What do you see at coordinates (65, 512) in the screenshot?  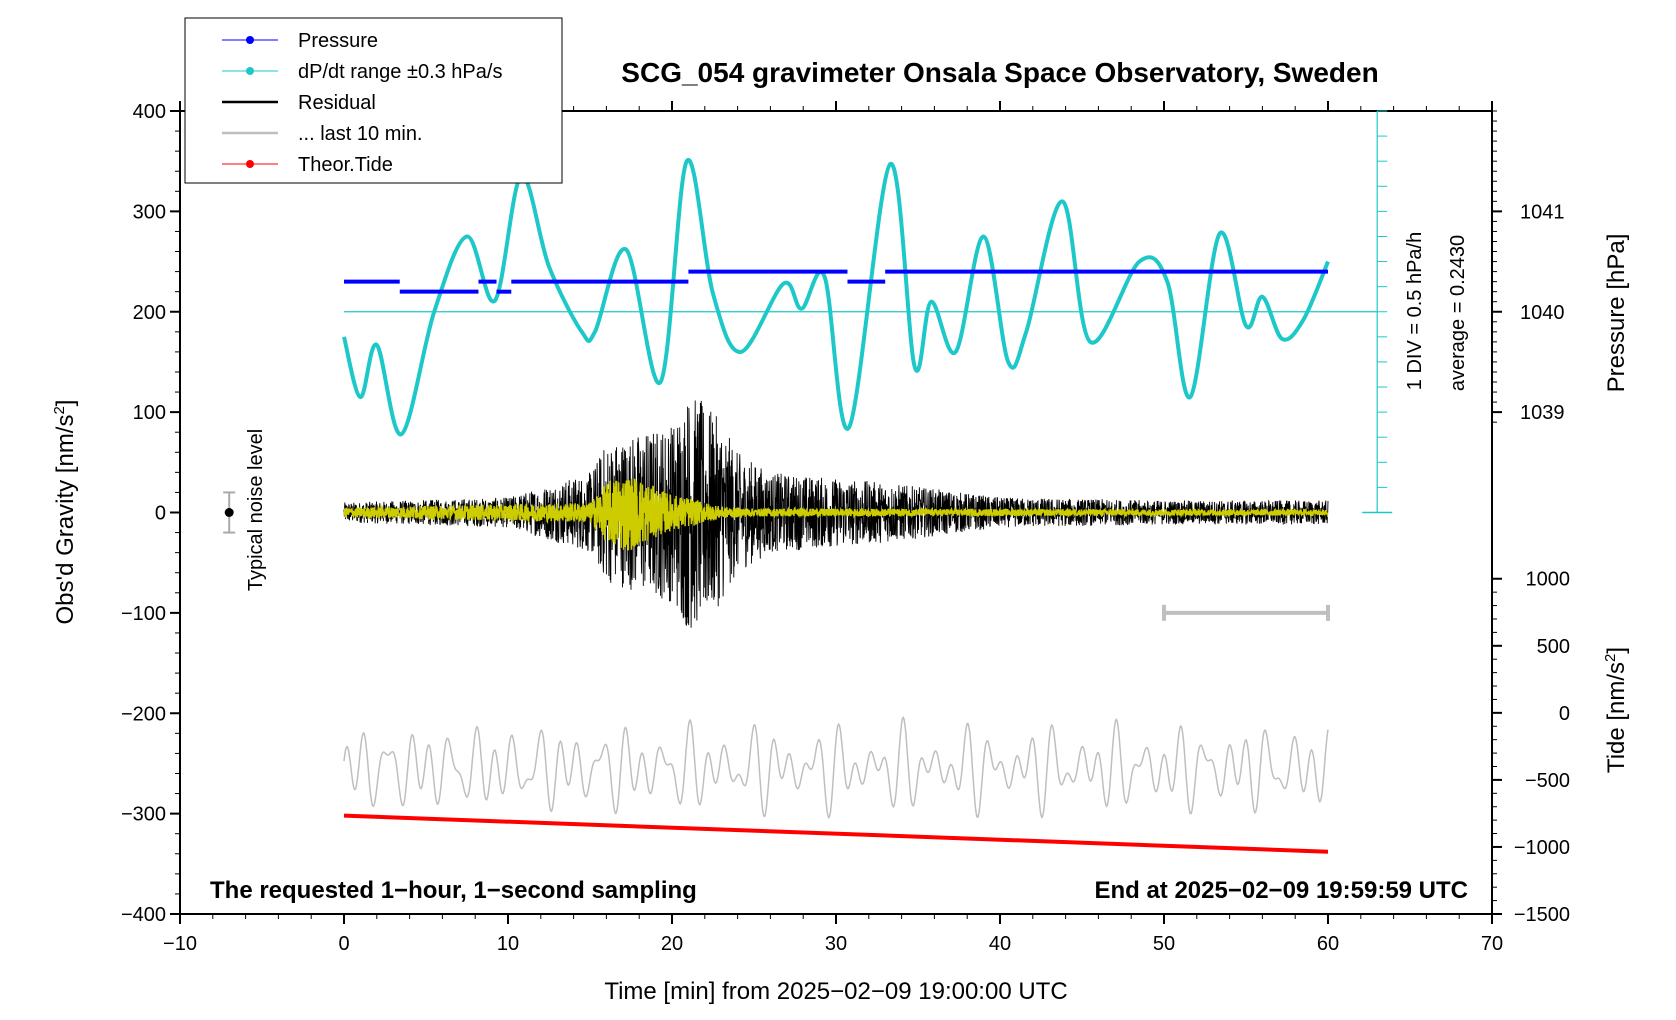 I see `y-axis-title: Obs'd Gravity [nm/s2]` at bounding box center [65, 512].